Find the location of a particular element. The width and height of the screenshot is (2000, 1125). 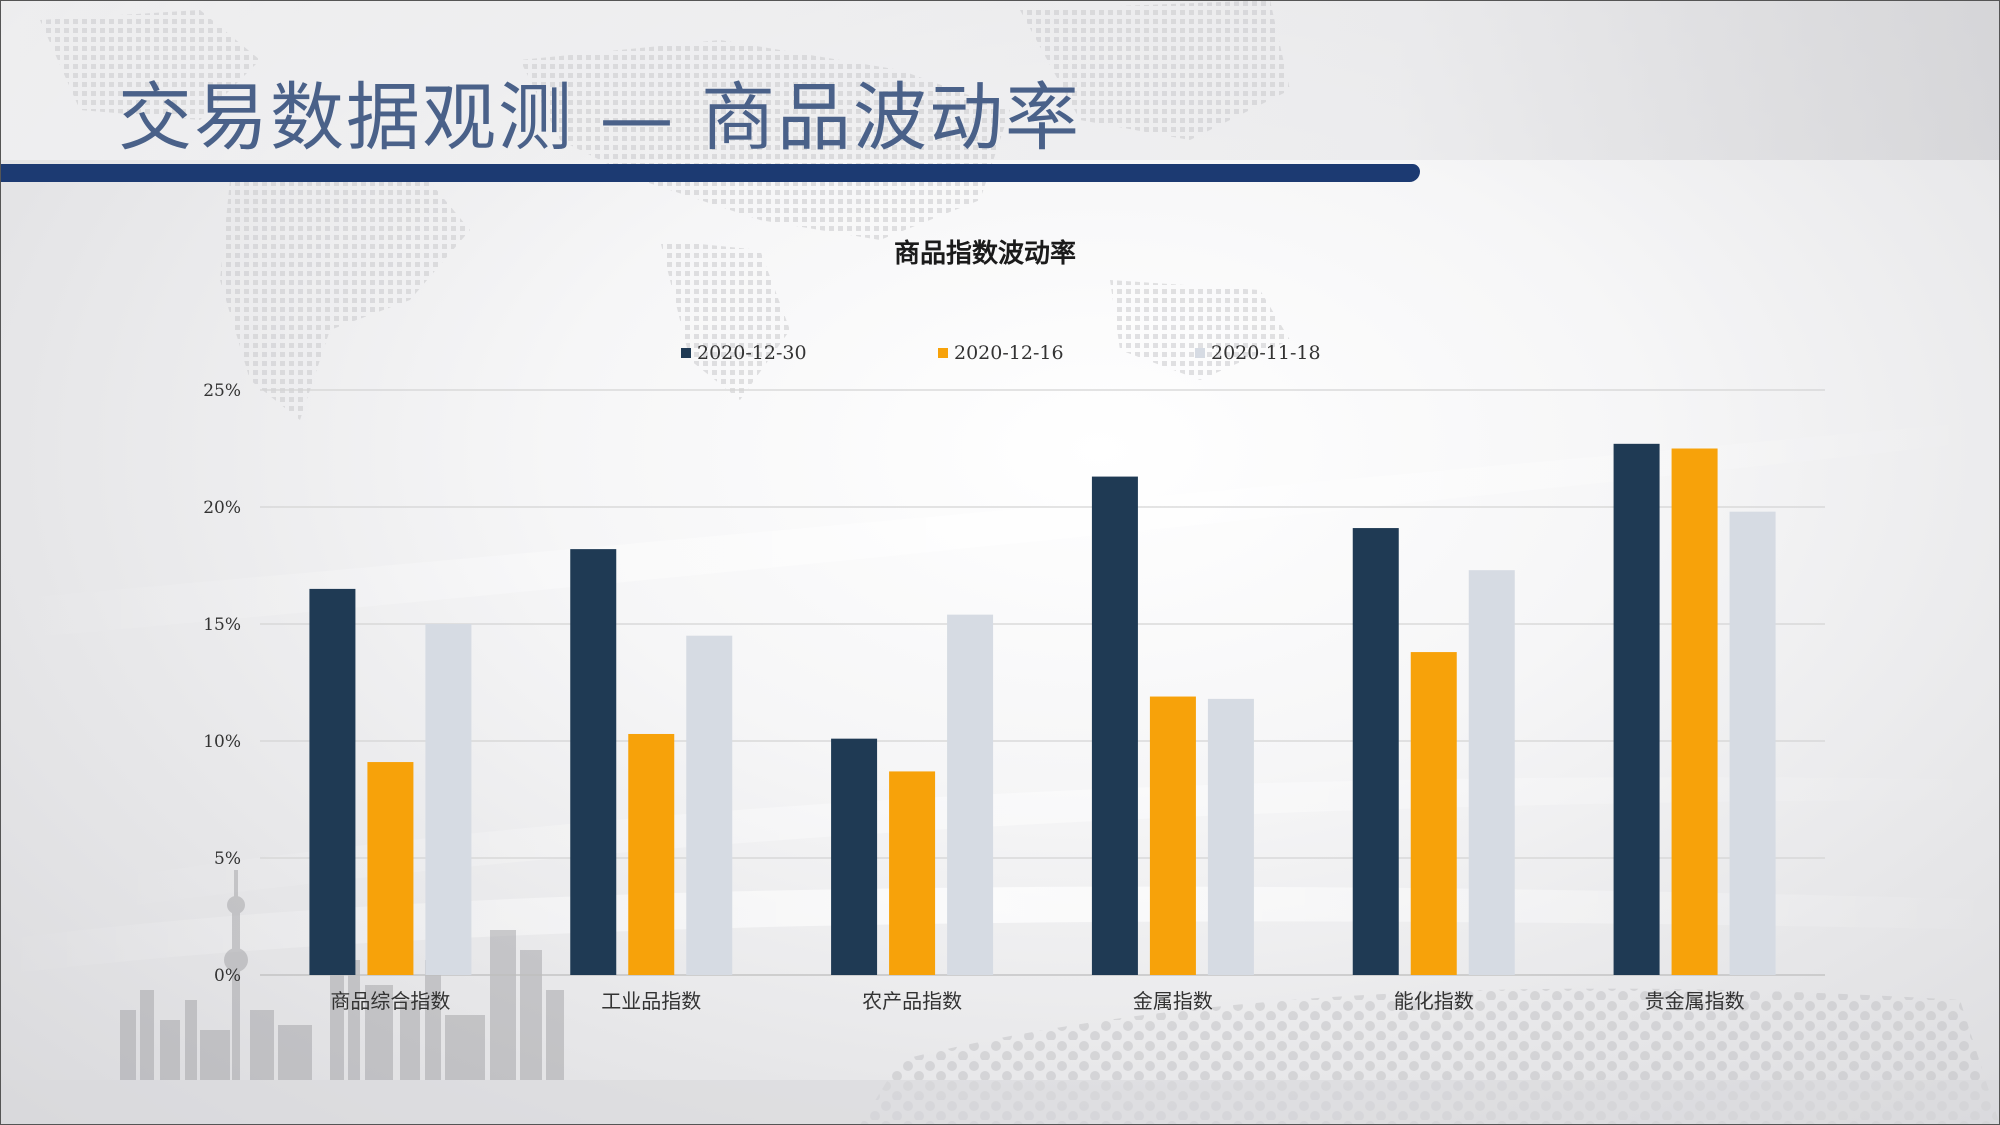

x-category-label: 贵金属指数 is located at coordinates (1695, 1001).